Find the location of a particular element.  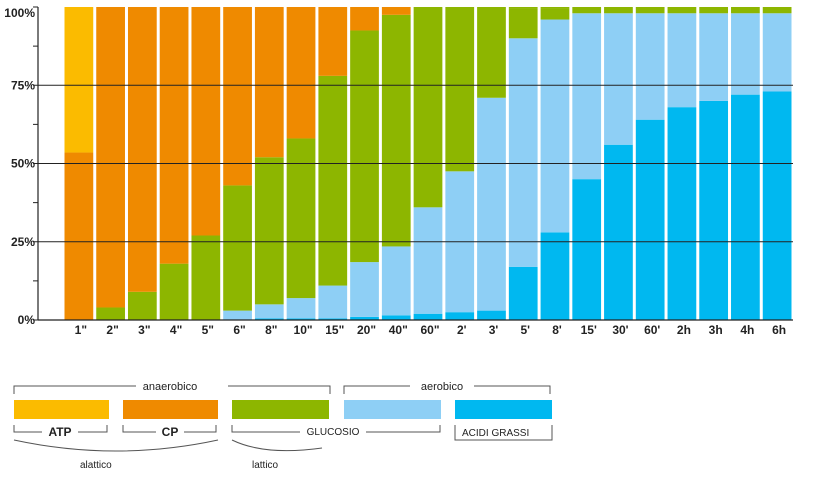

aerobico-label-bg is located at coordinates (442, 386).